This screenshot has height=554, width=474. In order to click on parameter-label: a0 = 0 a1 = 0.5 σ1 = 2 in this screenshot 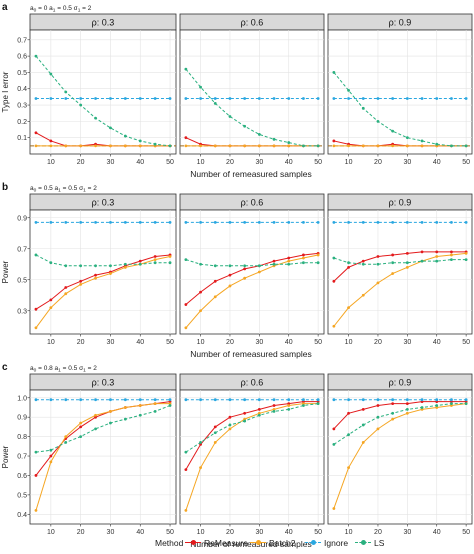, I will do `click(61, 9)`.